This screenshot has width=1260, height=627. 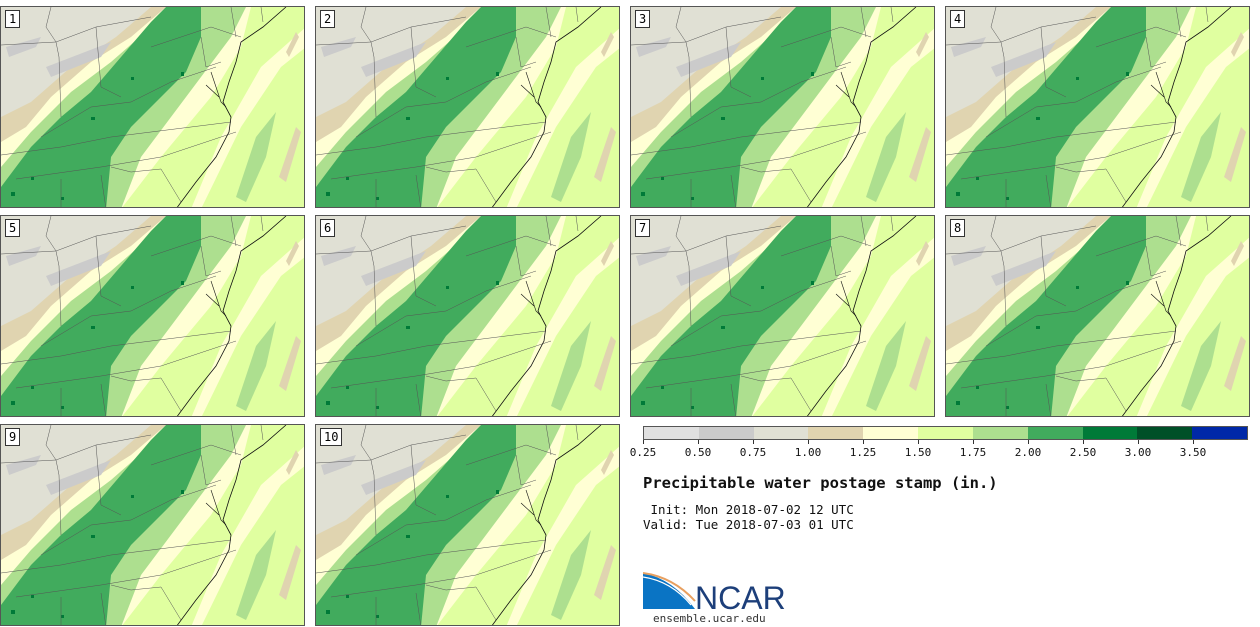 I want to click on tick-label: 2.00, so click(x=1028, y=452).